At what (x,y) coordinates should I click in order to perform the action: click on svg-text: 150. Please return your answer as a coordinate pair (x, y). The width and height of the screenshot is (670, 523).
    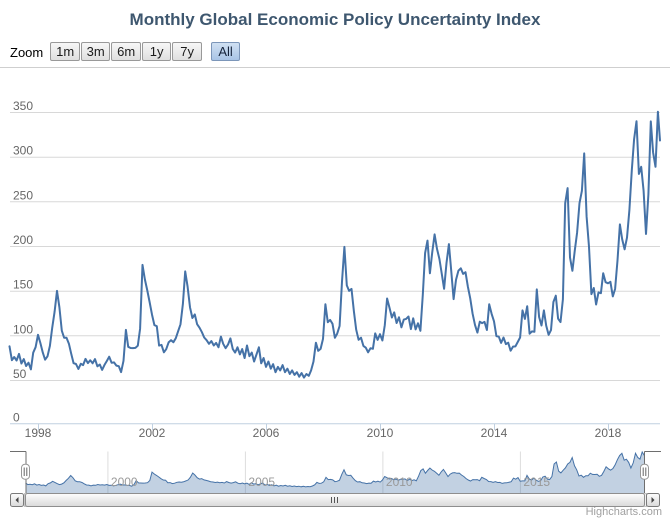
    Looking at the image, I should click on (23, 285).